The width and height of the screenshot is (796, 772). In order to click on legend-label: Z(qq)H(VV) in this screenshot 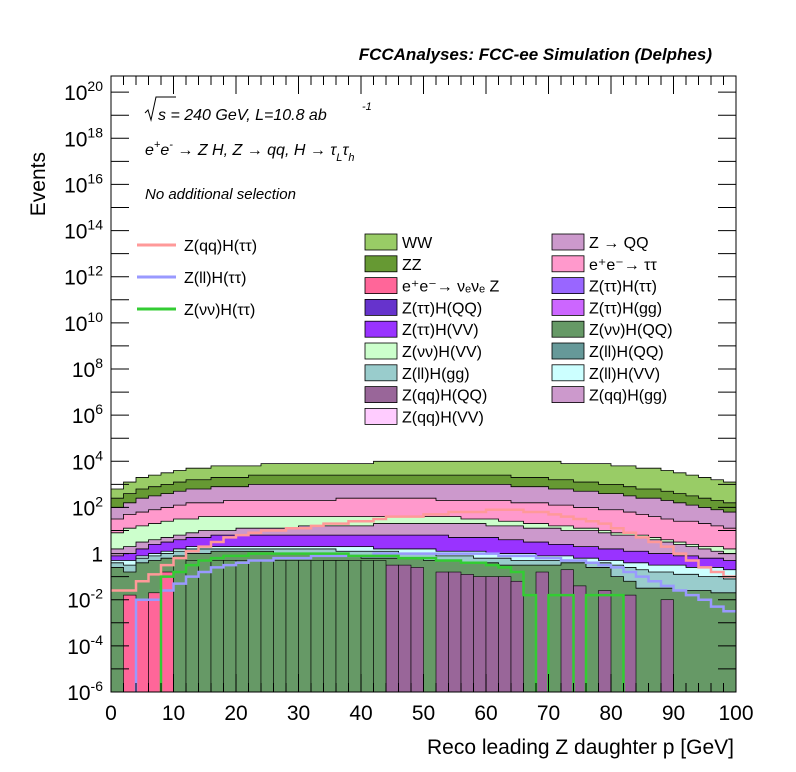, I will do `click(443, 417)`.